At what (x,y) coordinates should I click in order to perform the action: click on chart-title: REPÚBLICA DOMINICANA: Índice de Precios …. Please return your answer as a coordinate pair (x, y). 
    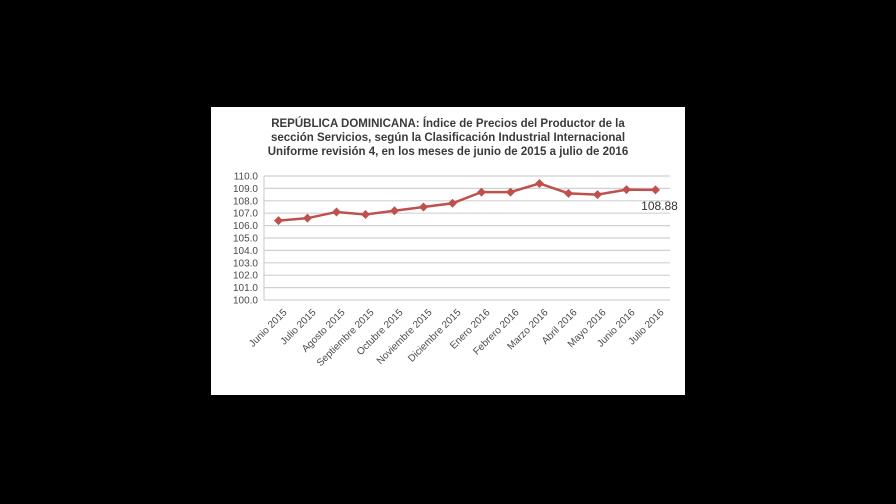
    Looking at the image, I should click on (448, 138).